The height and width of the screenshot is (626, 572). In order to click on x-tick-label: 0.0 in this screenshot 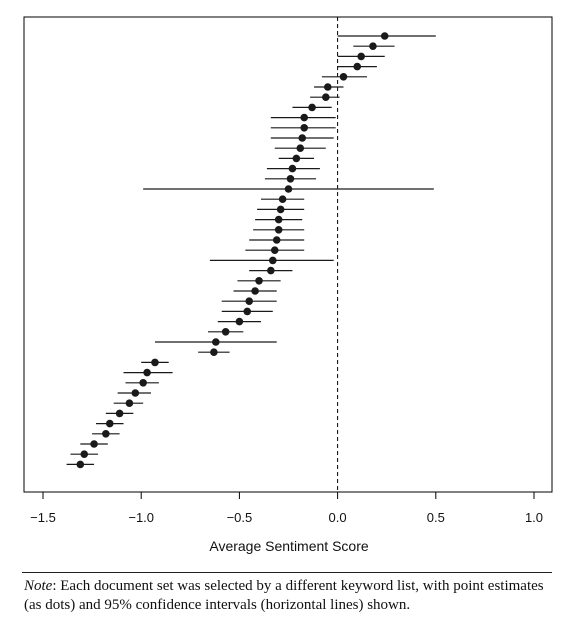, I will do `click(338, 517)`.